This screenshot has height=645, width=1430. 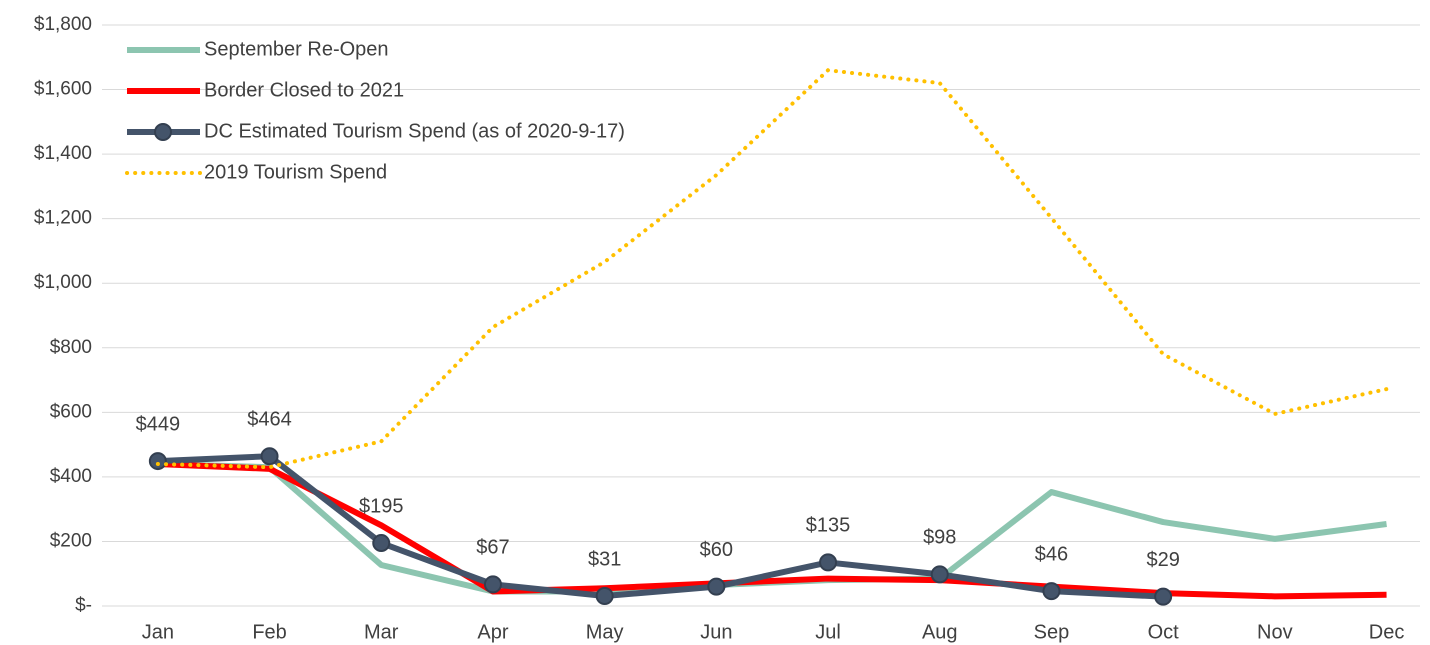 I want to click on data-label: $60, so click(x=716, y=550).